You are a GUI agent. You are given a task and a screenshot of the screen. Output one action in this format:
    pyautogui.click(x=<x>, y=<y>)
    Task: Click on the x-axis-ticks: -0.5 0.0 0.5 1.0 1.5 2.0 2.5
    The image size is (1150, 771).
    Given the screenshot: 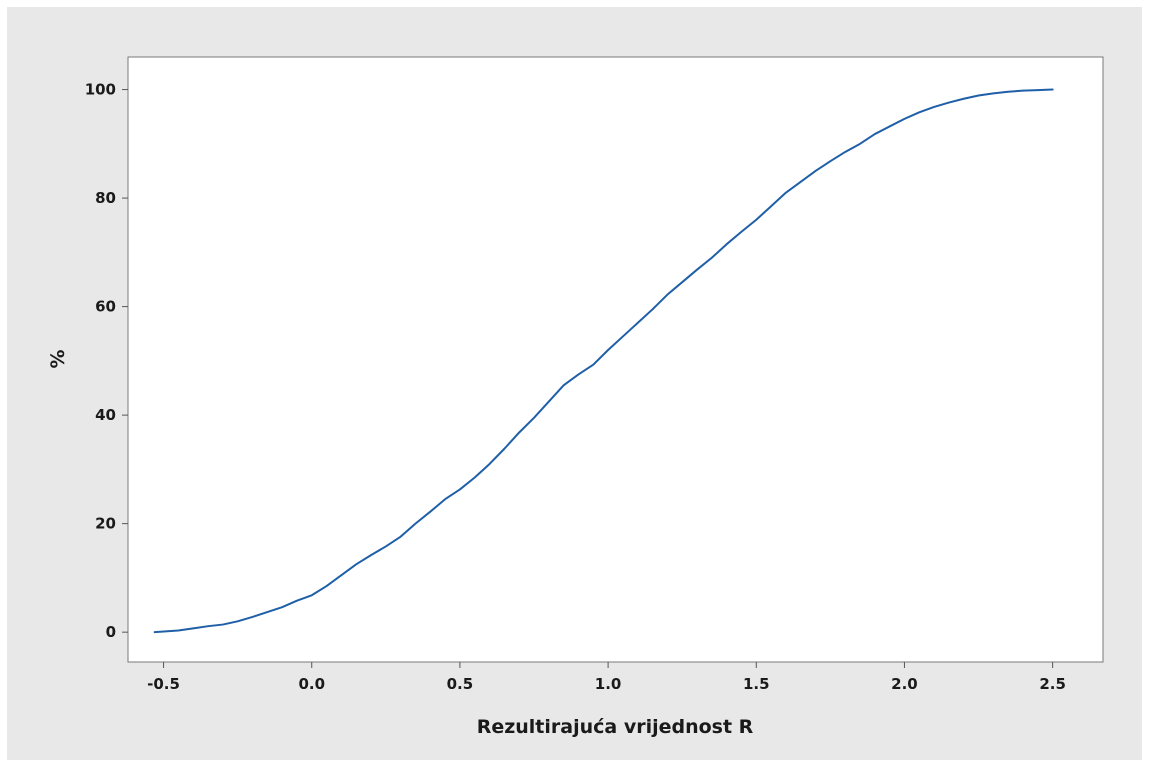 What is the action you would take?
    pyautogui.click(x=606, y=677)
    